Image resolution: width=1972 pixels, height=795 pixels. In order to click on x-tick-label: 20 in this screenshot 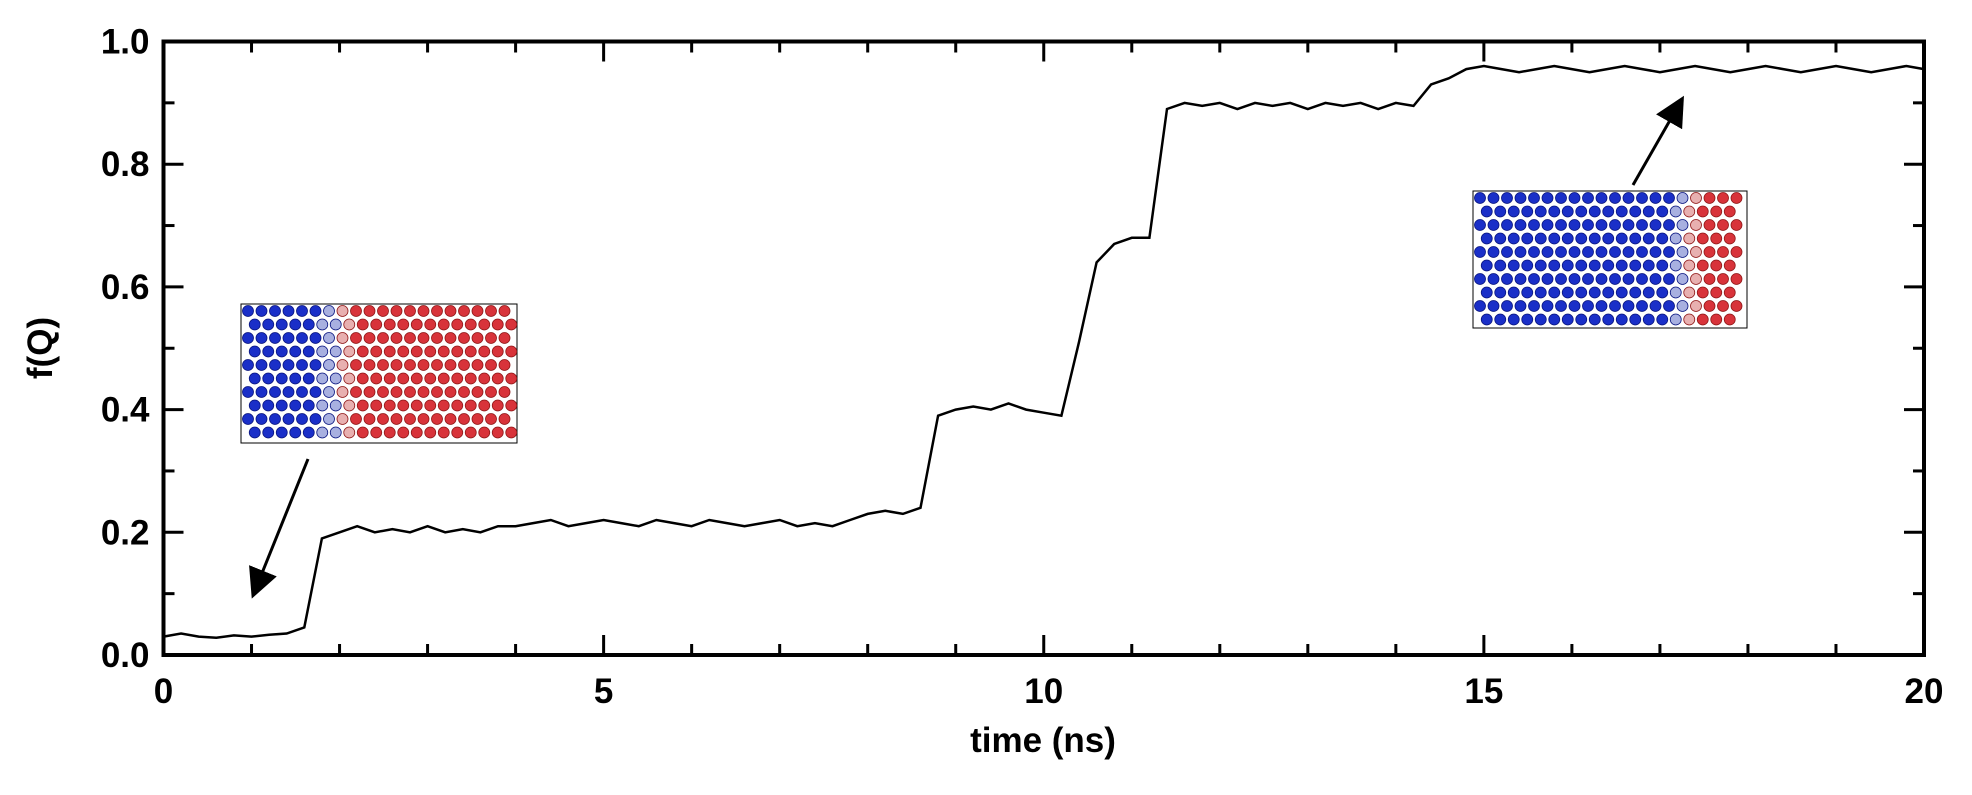, I will do `click(1924, 691)`.